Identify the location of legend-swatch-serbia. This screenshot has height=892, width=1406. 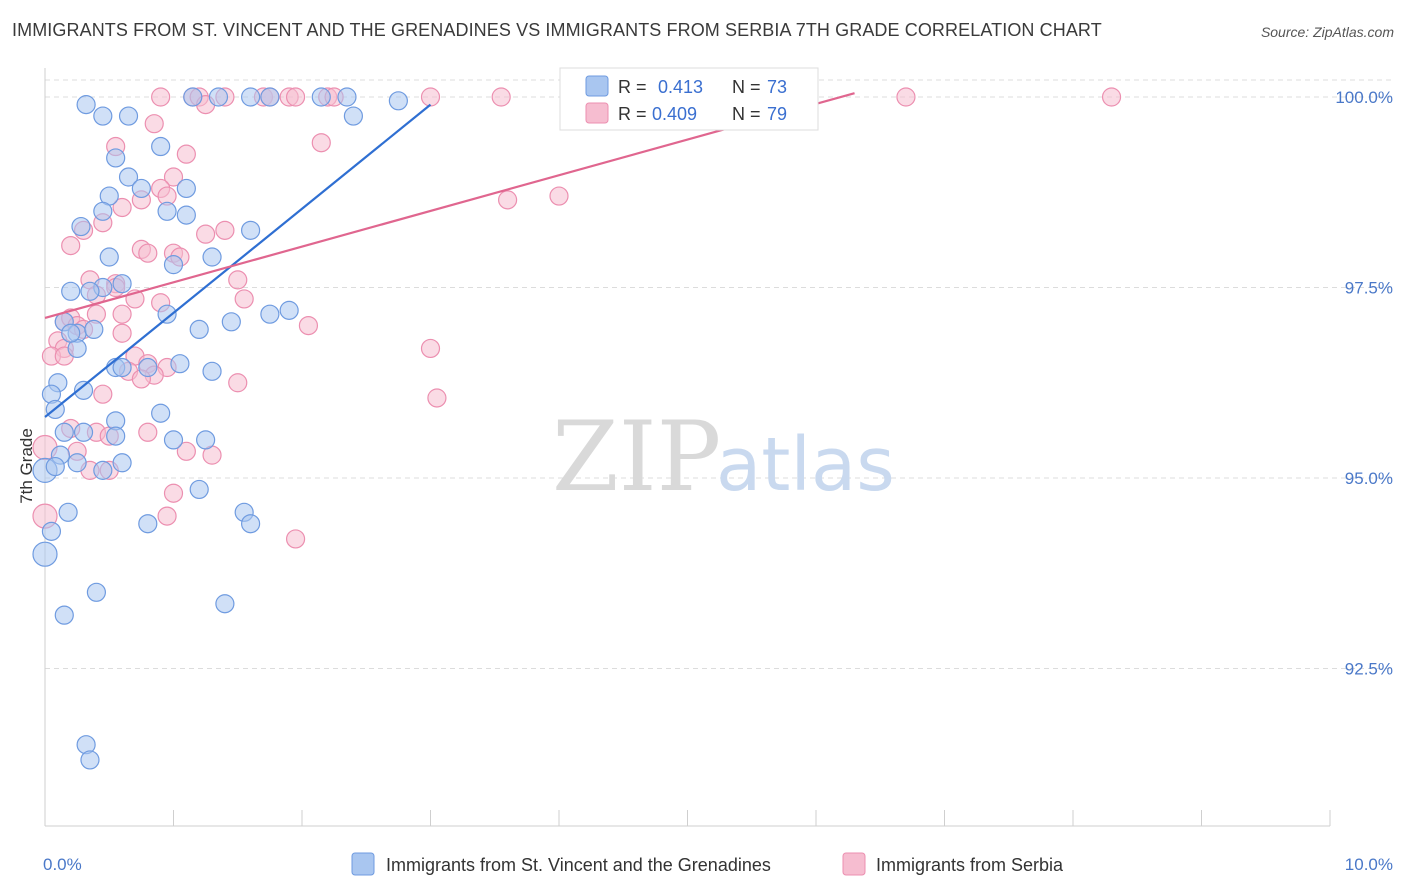
(854, 864).